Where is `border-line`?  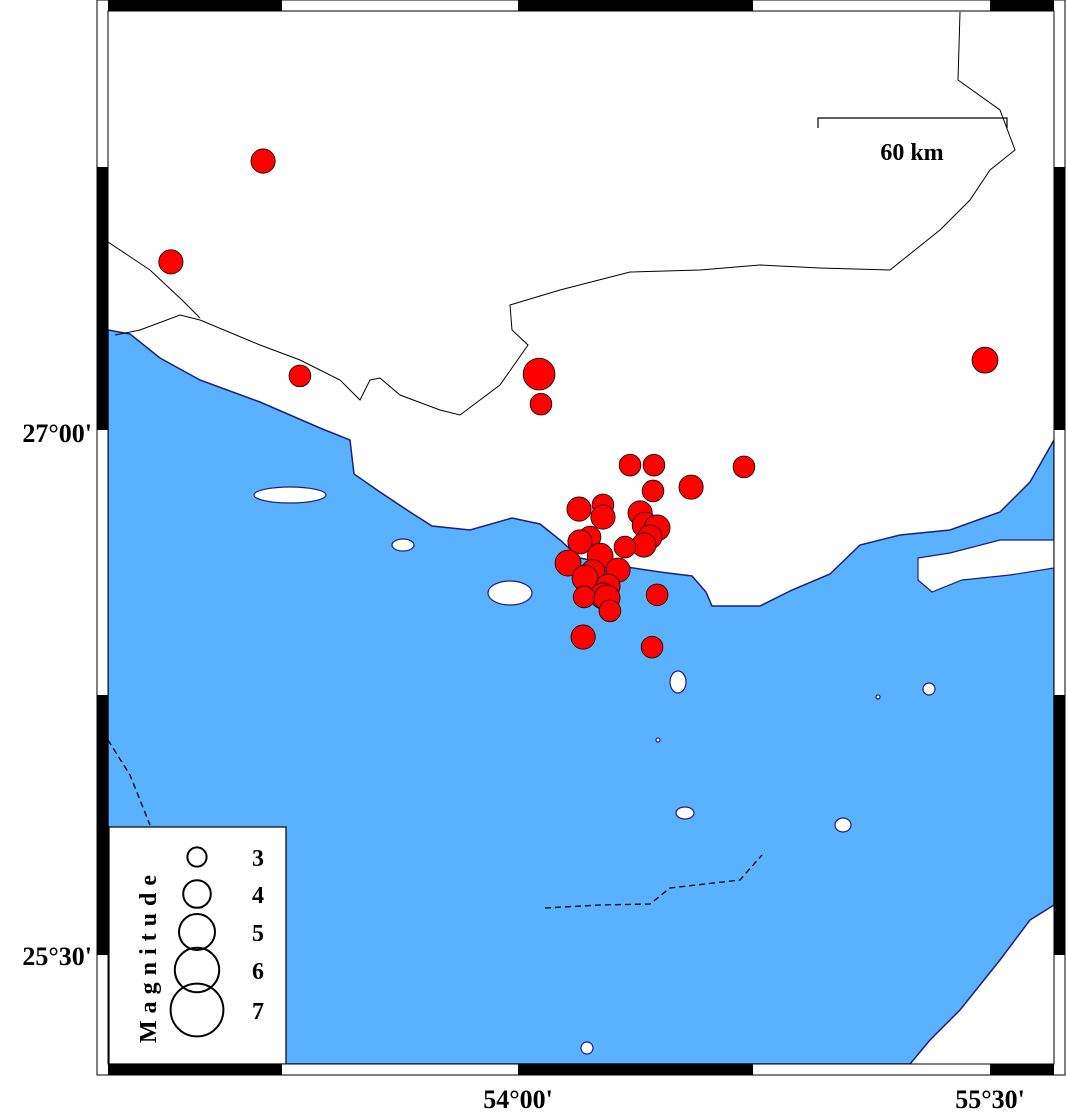 border-line is located at coordinates (154, 280).